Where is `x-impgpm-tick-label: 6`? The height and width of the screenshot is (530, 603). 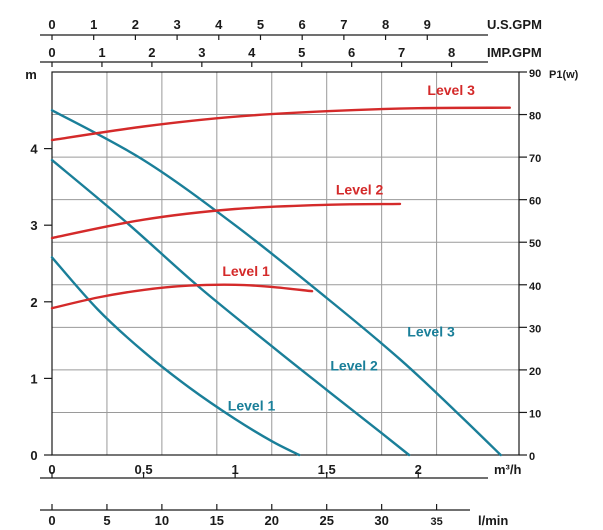 x-impgpm-tick-label: 6 is located at coordinates (351, 52).